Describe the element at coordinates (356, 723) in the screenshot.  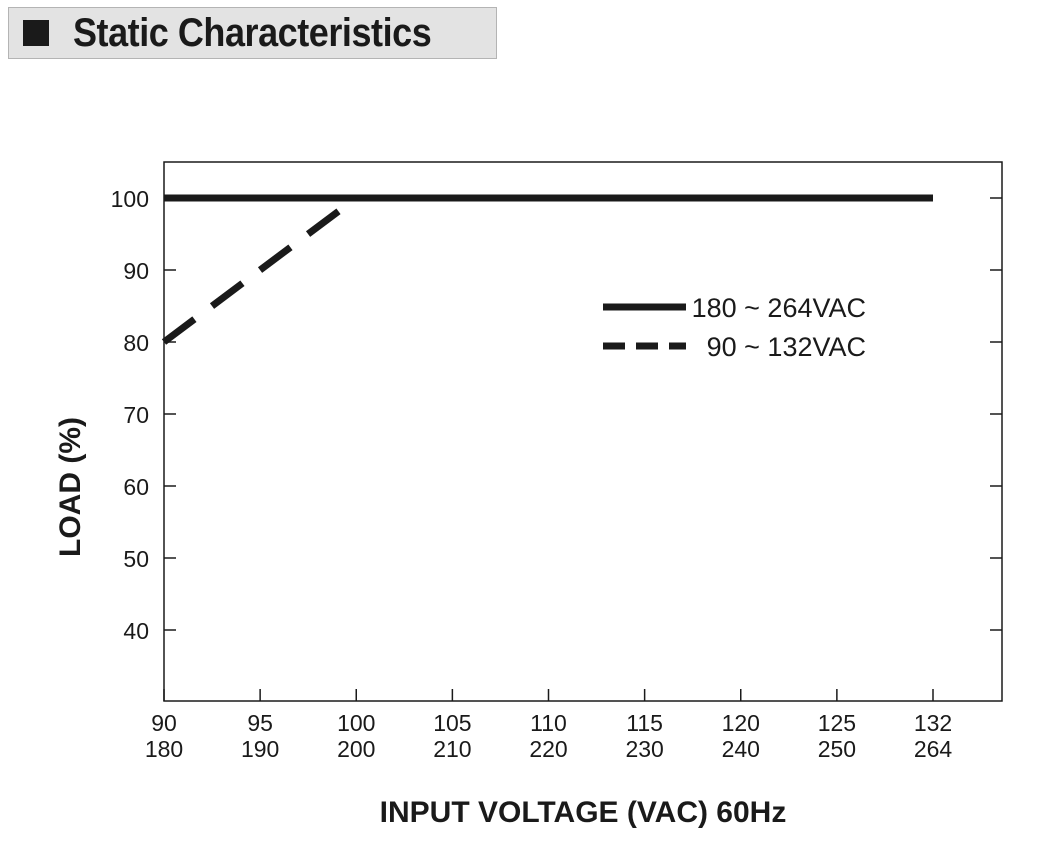
I see `x-tick-label-primary: 100` at that location.